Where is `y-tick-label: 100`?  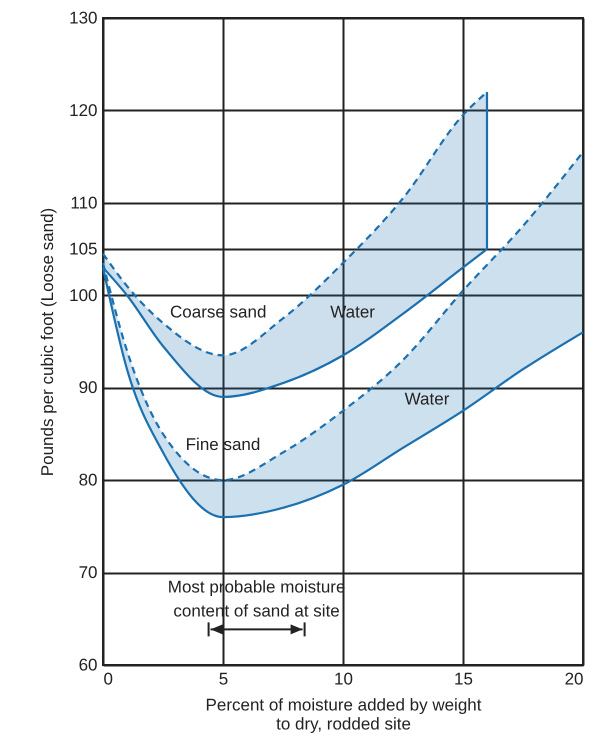
y-tick-label: 100 is located at coordinates (83, 295).